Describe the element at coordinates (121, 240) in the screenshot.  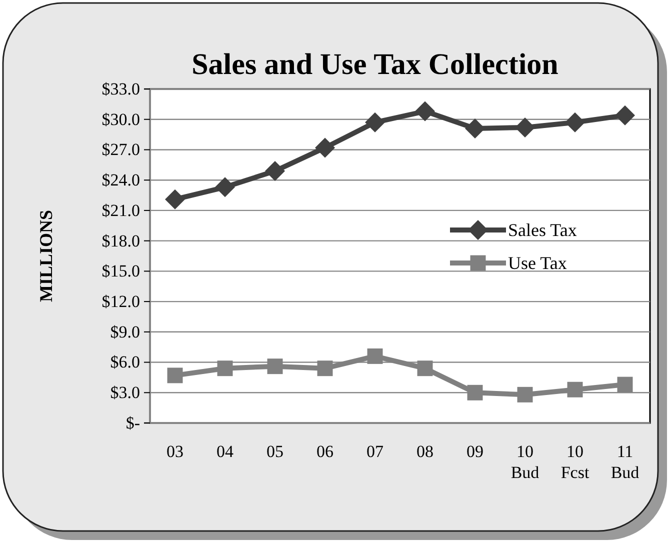
I see `y-tick-label: $18.0` at that location.